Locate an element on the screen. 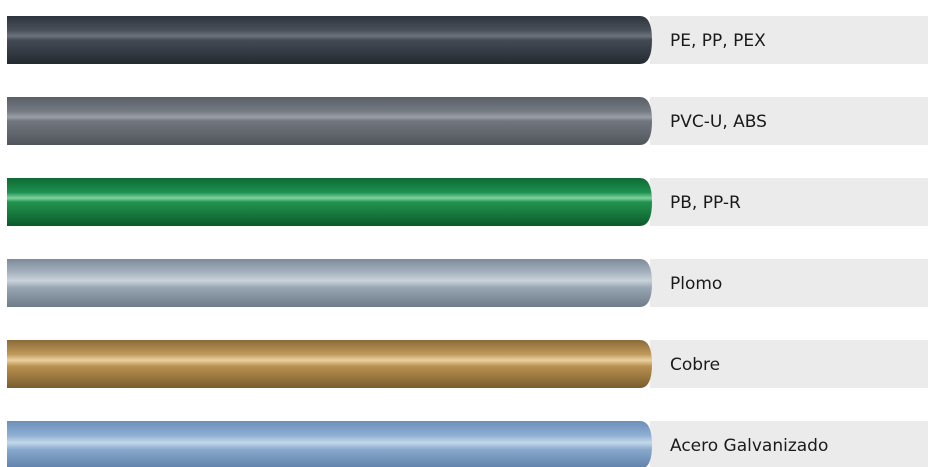  pipe-label: PVC-U, ABS is located at coordinates (718, 122).